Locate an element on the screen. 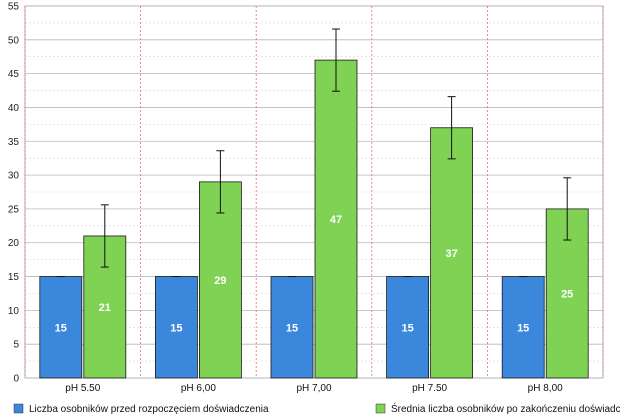 This screenshot has height=420, width=620. y-tick-label: 30 is located at coordinates (14, 176).